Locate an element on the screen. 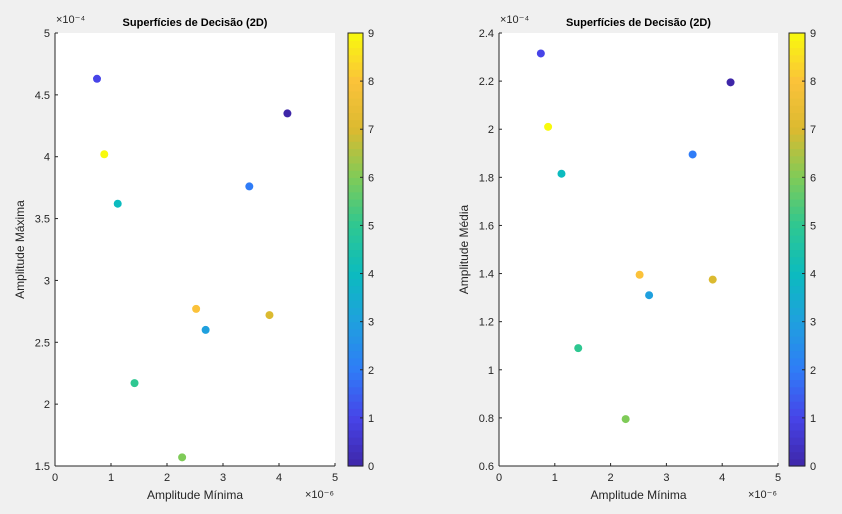 This screenshot has width=842, height=514. y-tick-label: 2.5 is located at coordinates (42, 343).